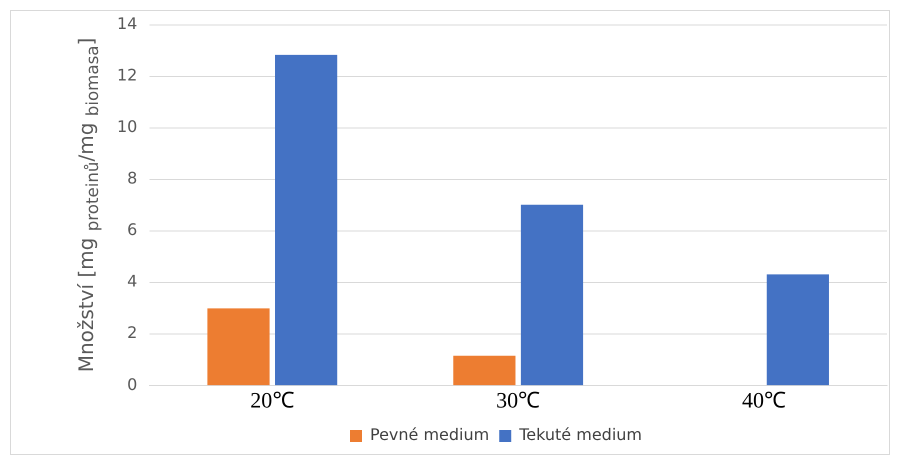 The height and width of the screenshot is (459, 902). I want to click on y-tick-label: 14, so click(127, 24).